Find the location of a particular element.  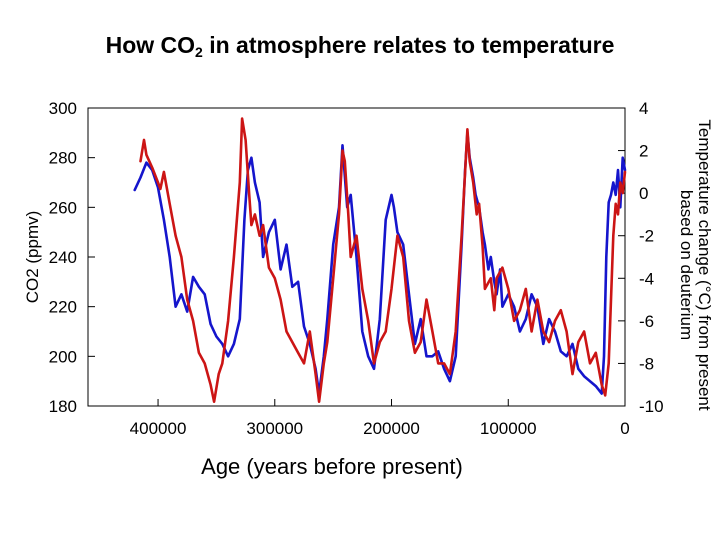

slide-title-subscript: 2 is located at coordinates (199, 52).